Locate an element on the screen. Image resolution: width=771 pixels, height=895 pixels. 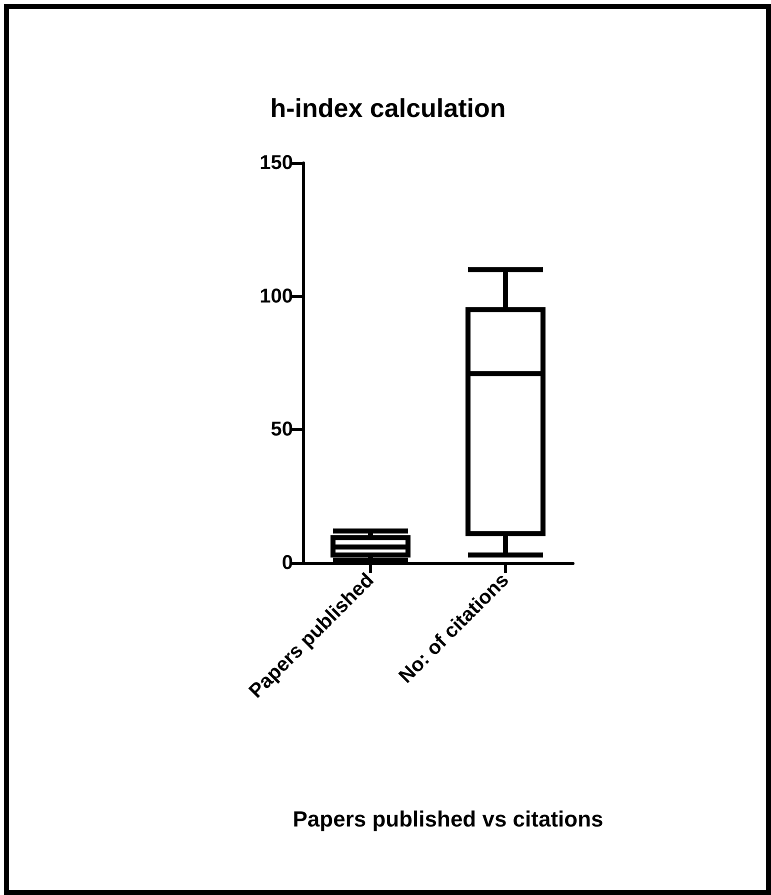
chart-title: h-index calculation is located at coordinates (388, 108).